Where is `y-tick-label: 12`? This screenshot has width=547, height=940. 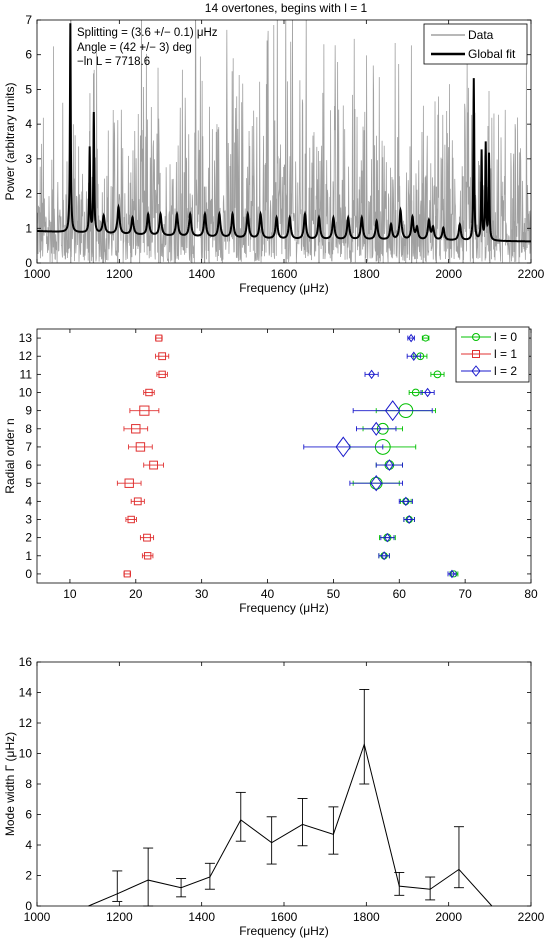
y-tick-label: 12 is located at coordinates (26, 723).